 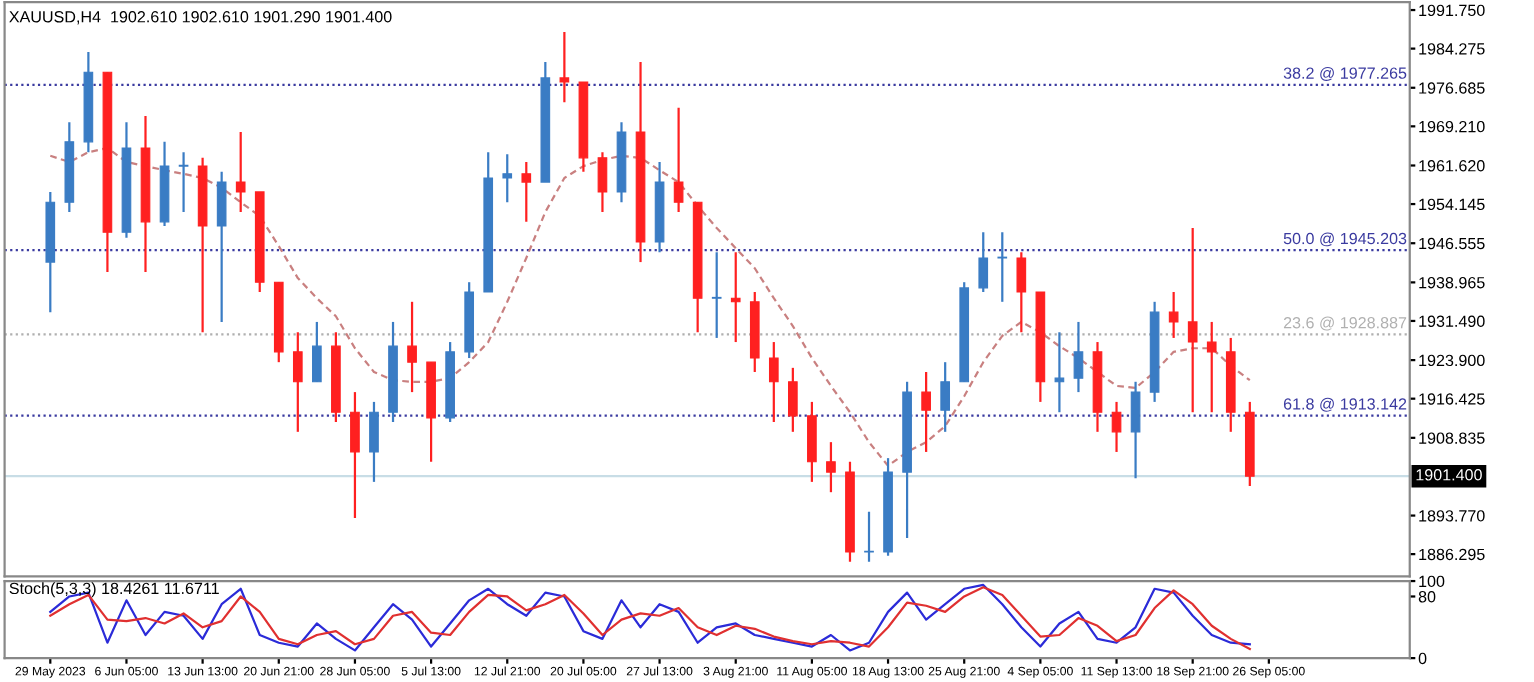 What do you see at coordinates (1452, 516) in the screenshot?
I see `y-tick-label: 1893.770` at bounding box center [1452, 516].